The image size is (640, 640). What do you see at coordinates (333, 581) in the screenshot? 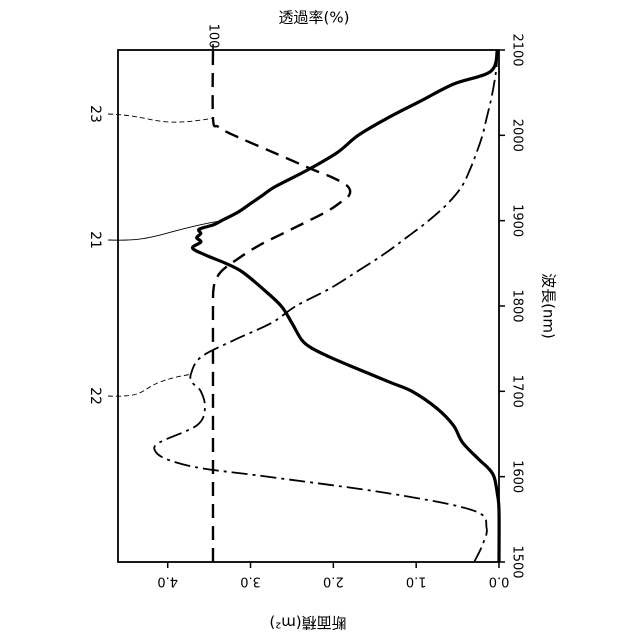
I see `cross-section-tick-label: 2.0` at bounding box center [333, 581].